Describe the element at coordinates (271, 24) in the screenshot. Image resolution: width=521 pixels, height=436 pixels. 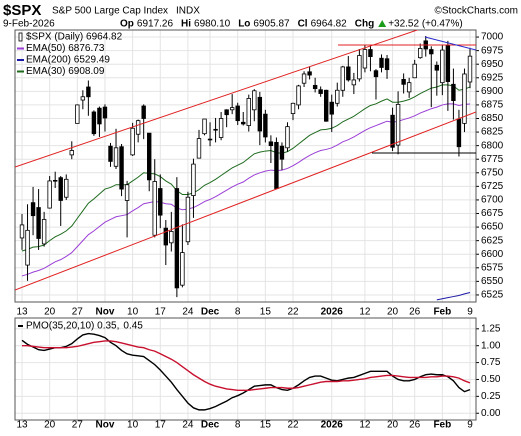
I see `quote-value: 6905.87` at that location.